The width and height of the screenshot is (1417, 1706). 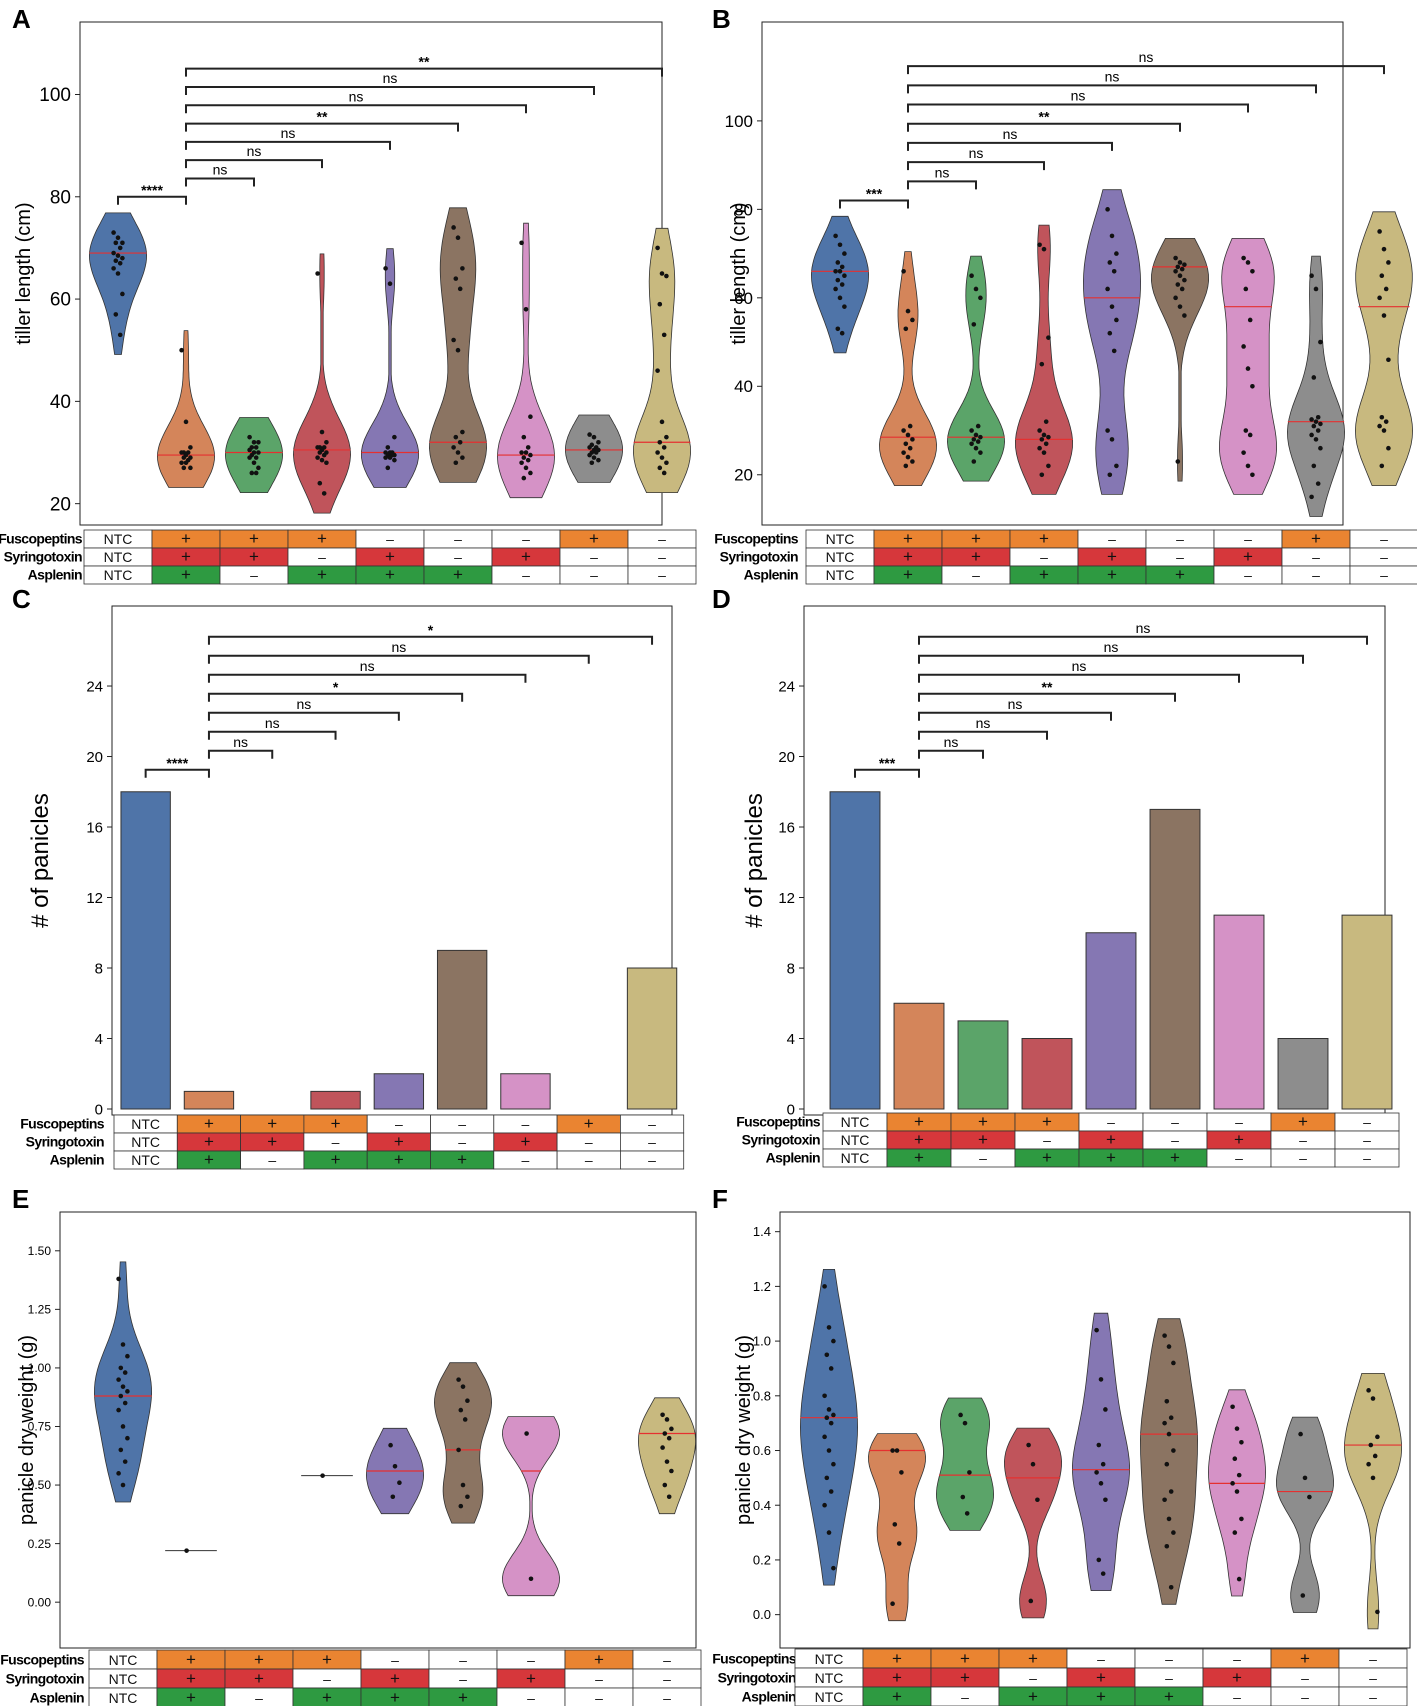 I want to click on y-axis-label: panicle dry weight (g), so click(x=744, y=1430).